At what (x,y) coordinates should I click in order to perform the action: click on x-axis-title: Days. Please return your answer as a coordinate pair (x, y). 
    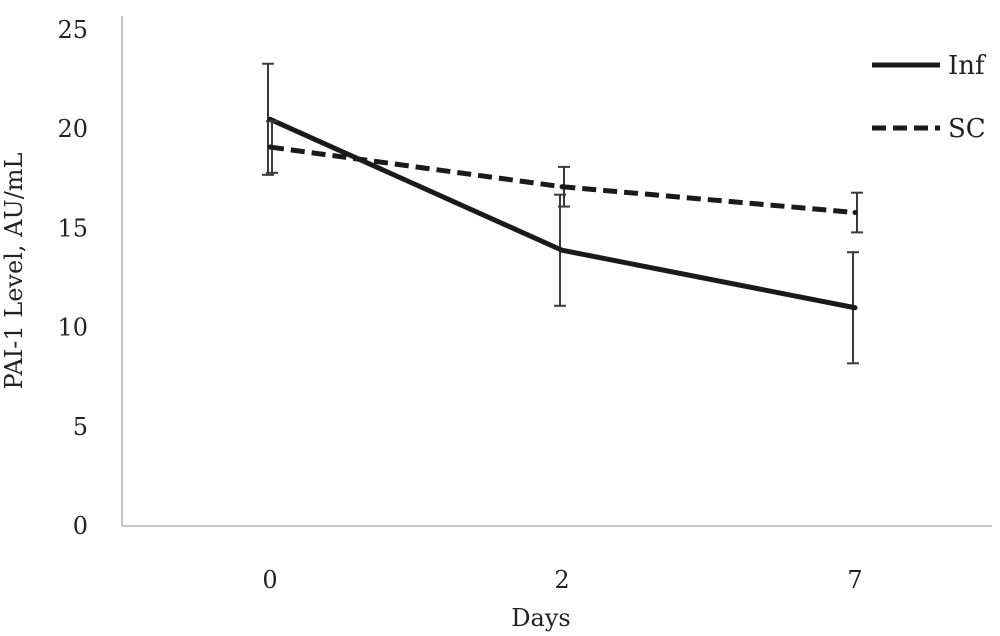
    Looking at the image, I should click on (540, 618).